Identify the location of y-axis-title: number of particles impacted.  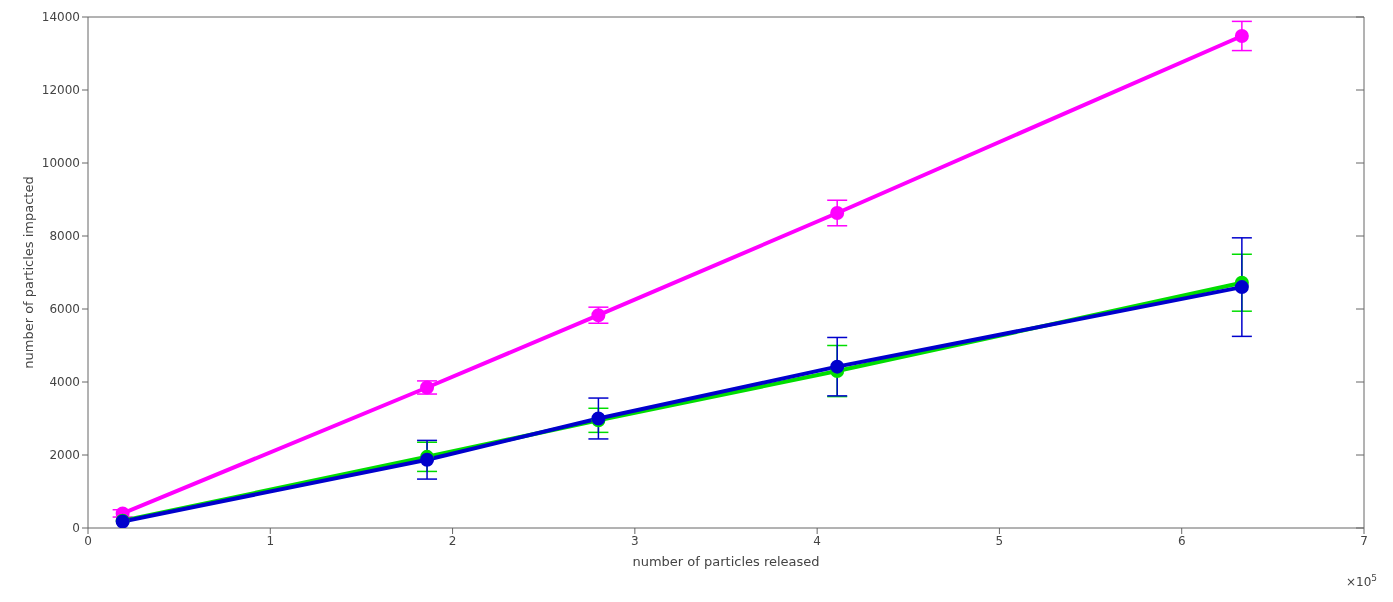
(28, 272).